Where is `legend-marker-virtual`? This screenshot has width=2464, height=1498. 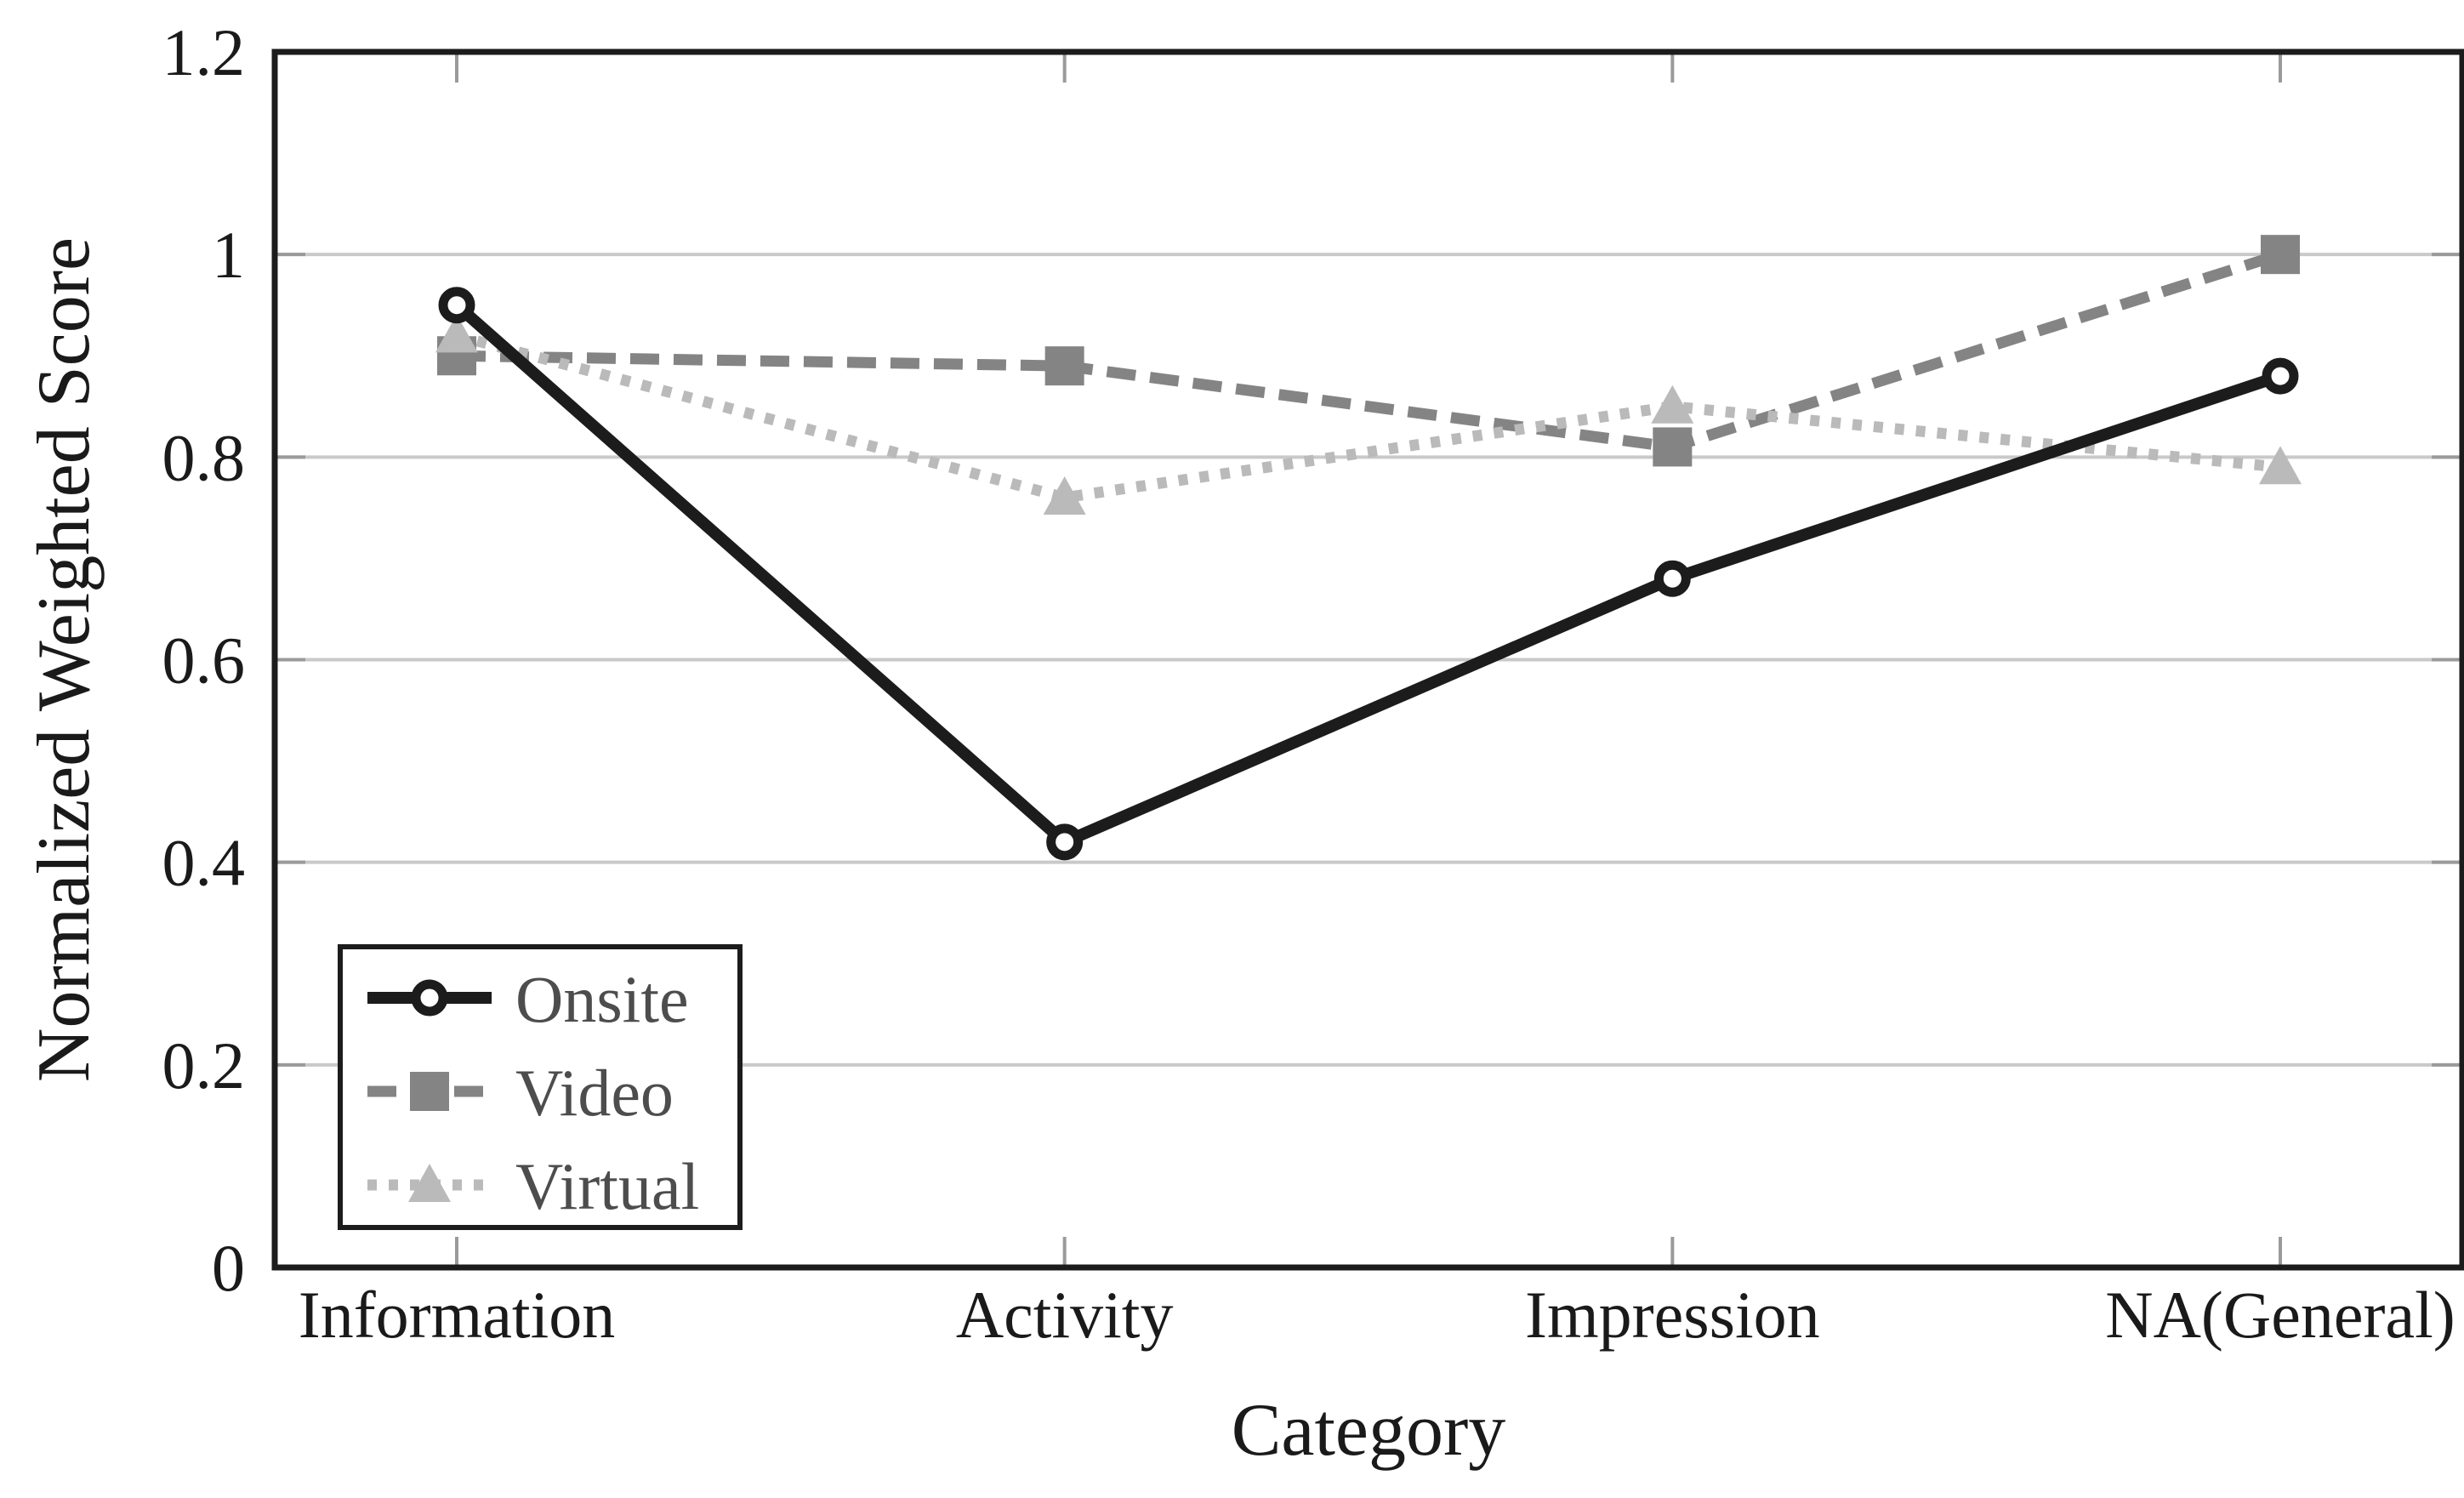 legend-marker-virtual is located at coordinates (429, 1183).